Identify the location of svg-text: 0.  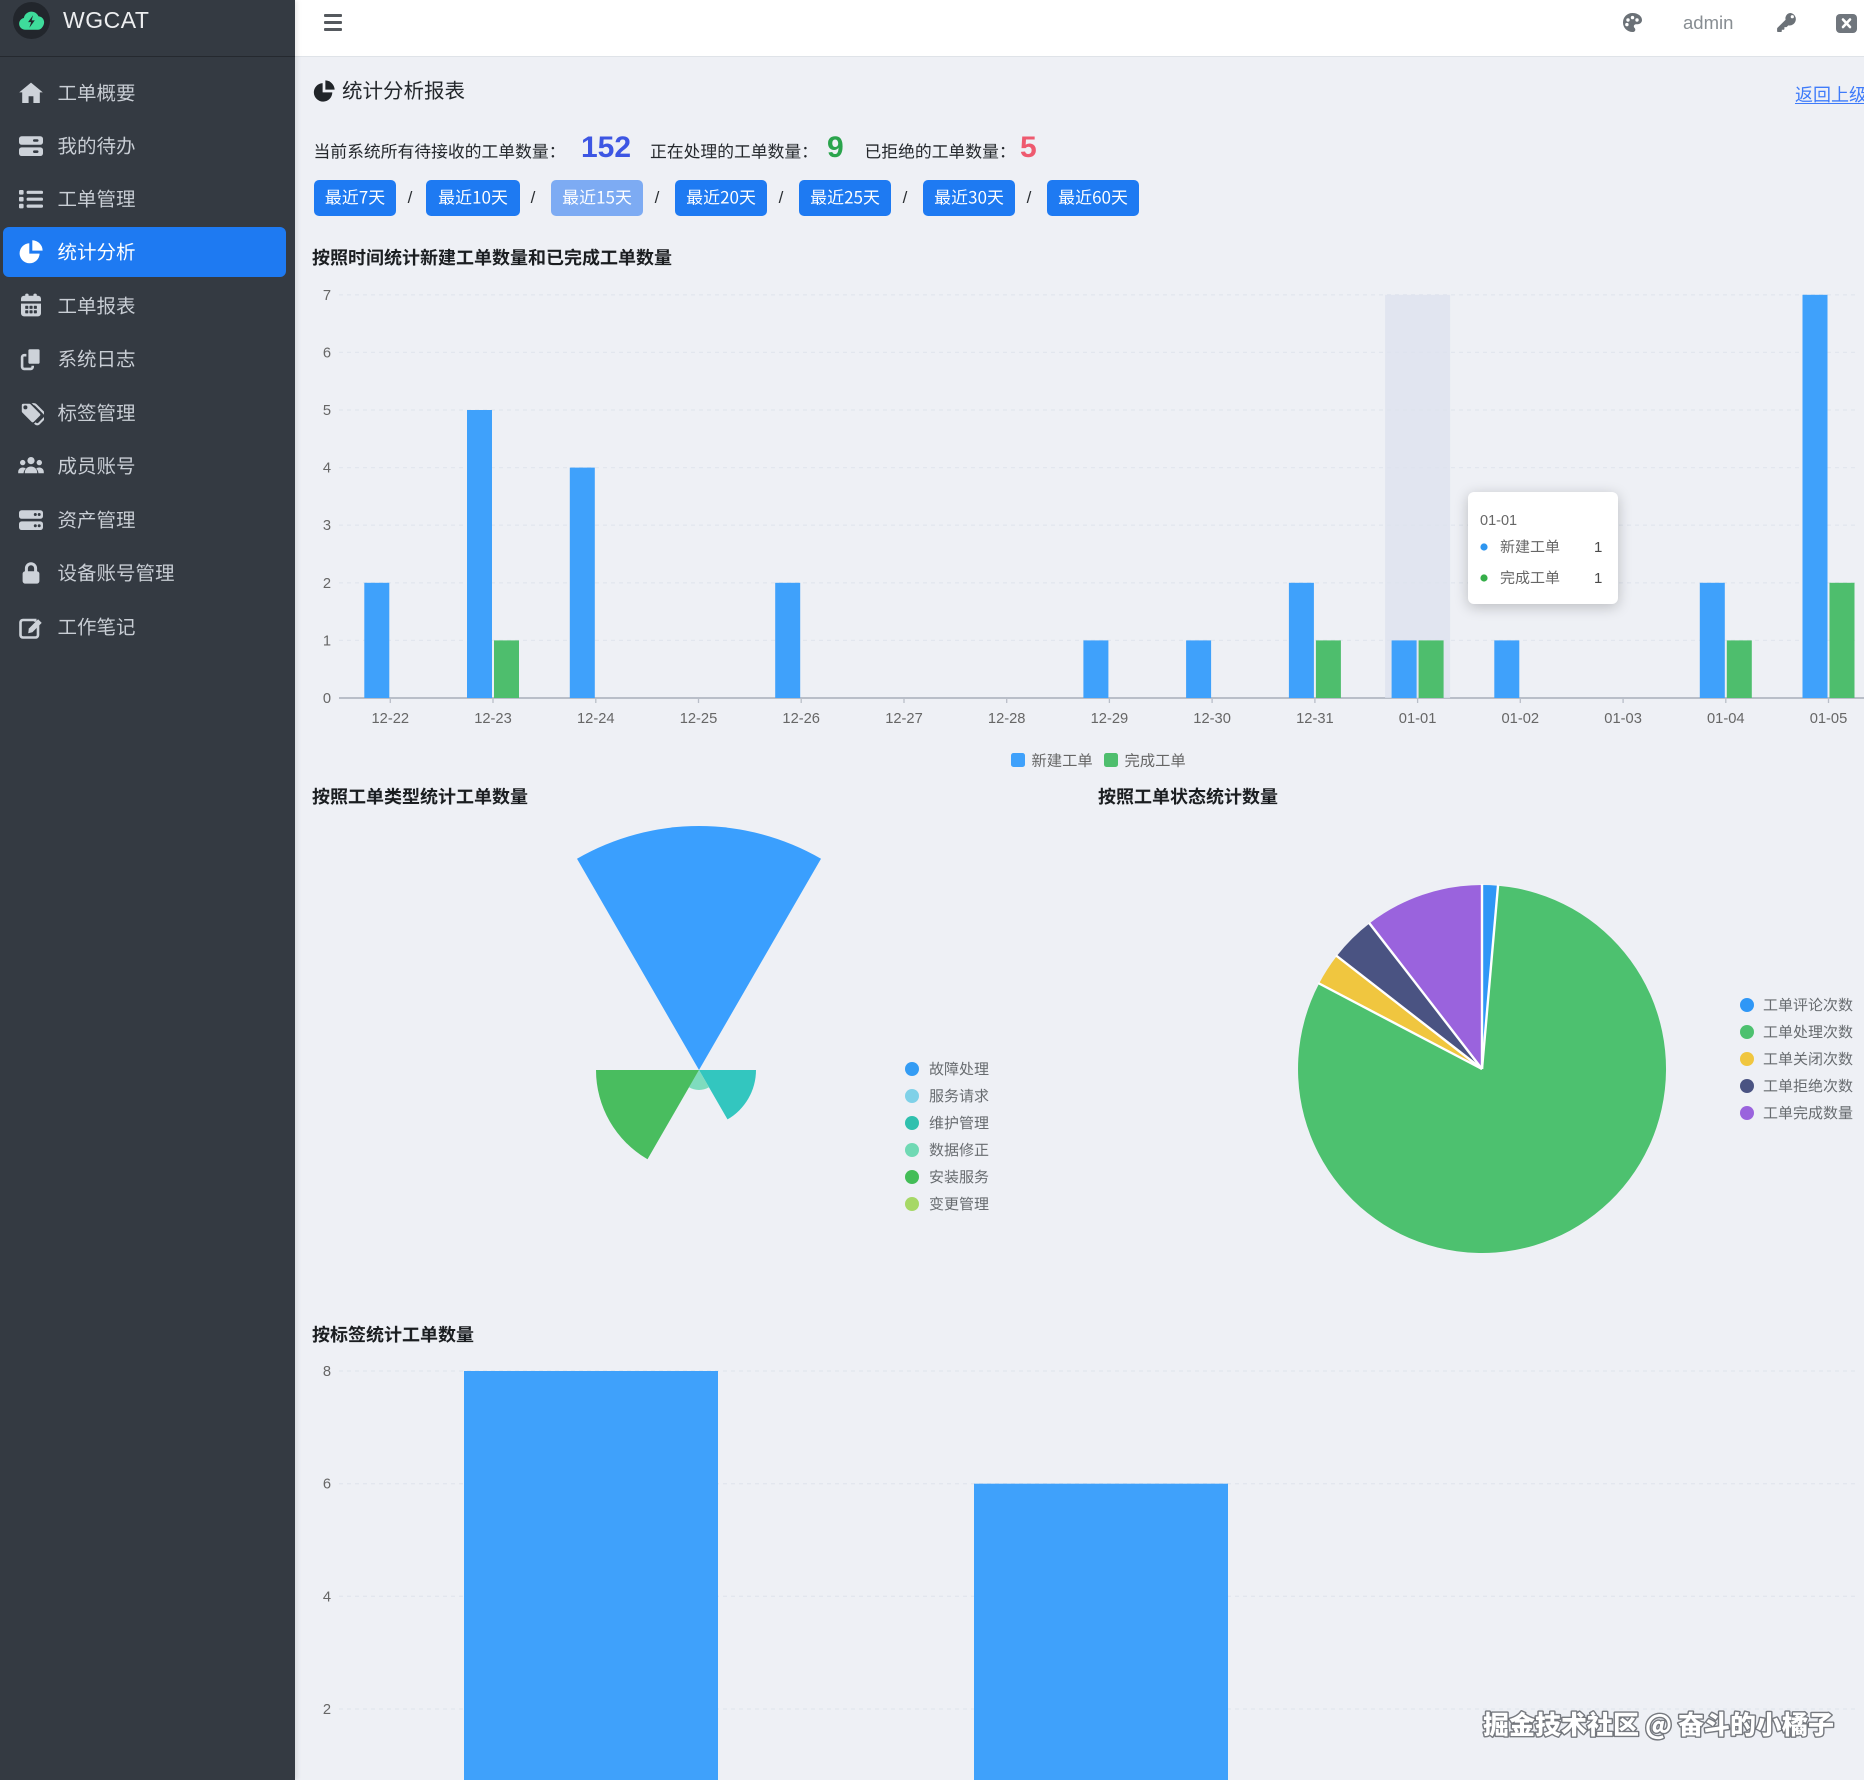
(327, 699).